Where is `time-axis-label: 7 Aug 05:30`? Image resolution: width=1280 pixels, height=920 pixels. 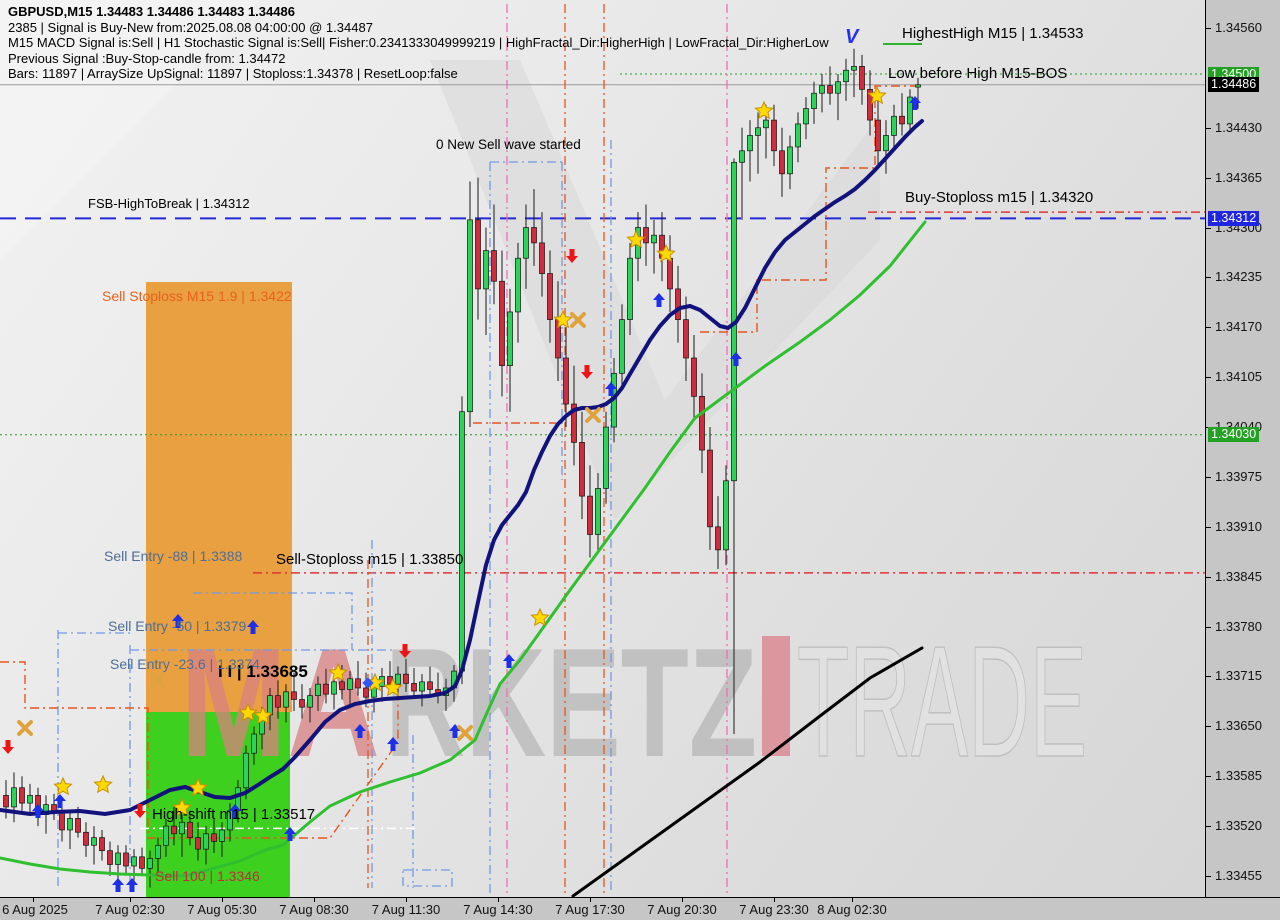 time-axis-label: 7 Aug 05:30 is located at coordinates (222, 909).